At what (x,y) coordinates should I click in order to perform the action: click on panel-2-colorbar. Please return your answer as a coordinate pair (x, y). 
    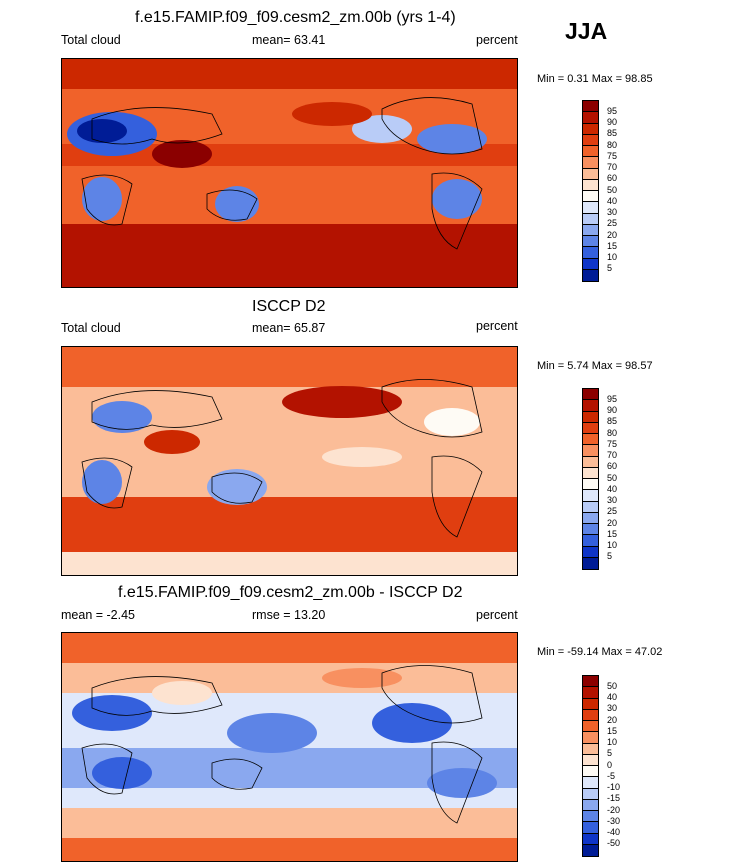
    Looking at the image, I should click on (590, 479).